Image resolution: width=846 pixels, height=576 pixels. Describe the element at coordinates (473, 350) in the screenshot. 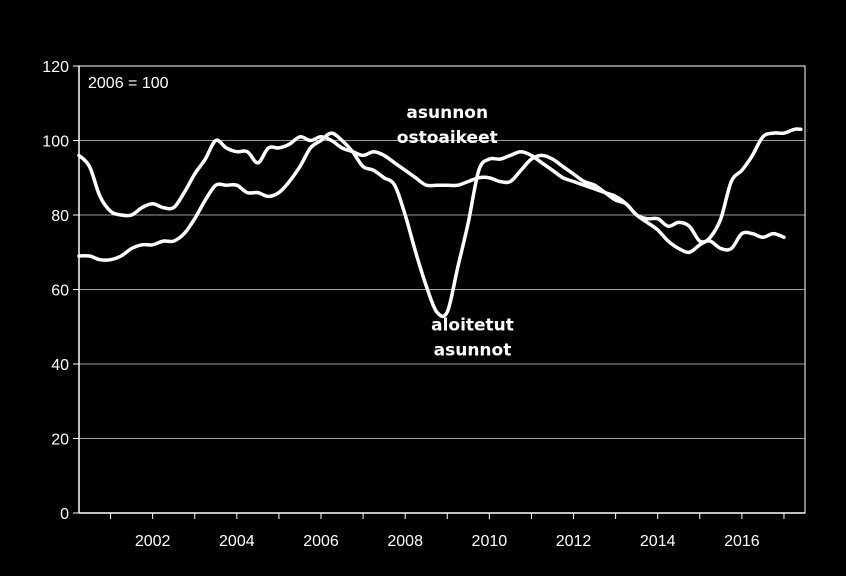

I see `series-label: asunnot` at that location.